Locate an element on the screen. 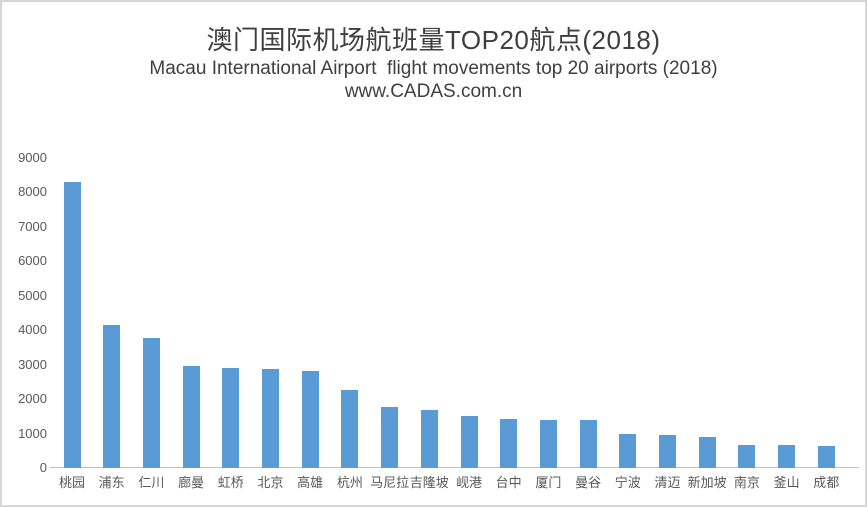 This screenshot has height=507, width=867. x-category-label: 高雄 is located at coordinates (310, 482).